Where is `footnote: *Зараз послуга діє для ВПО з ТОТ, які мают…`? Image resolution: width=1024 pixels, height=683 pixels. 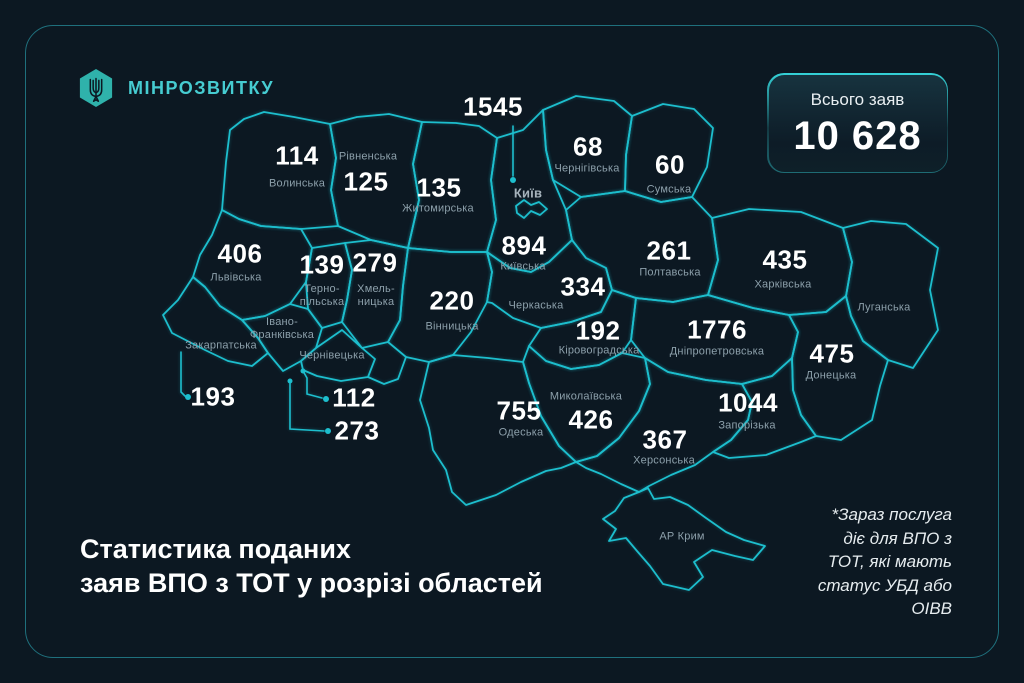 footnote: *Зараз послуга діє для ВПО з ТОТ, які мают… is located at coordinates (857, 562).